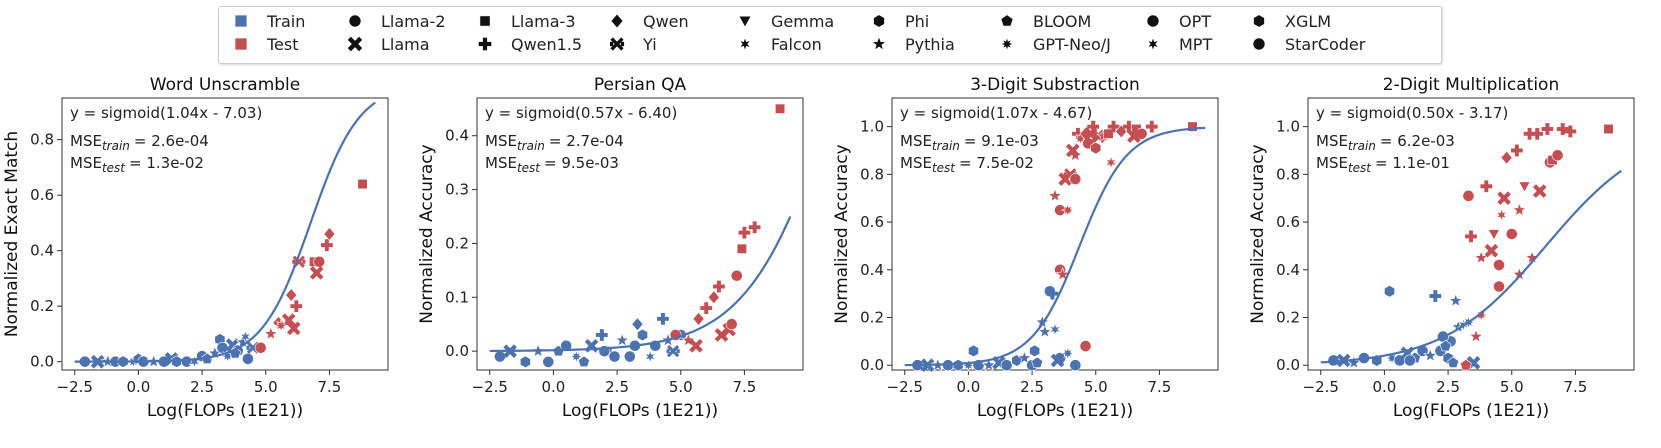 Image resolution: width=1661 pixels, height=448 pixels. What do you see at coordinates (387, 44) in the screenshot?
I see `legend-llama: Llama` at bounding box center [387, 44].